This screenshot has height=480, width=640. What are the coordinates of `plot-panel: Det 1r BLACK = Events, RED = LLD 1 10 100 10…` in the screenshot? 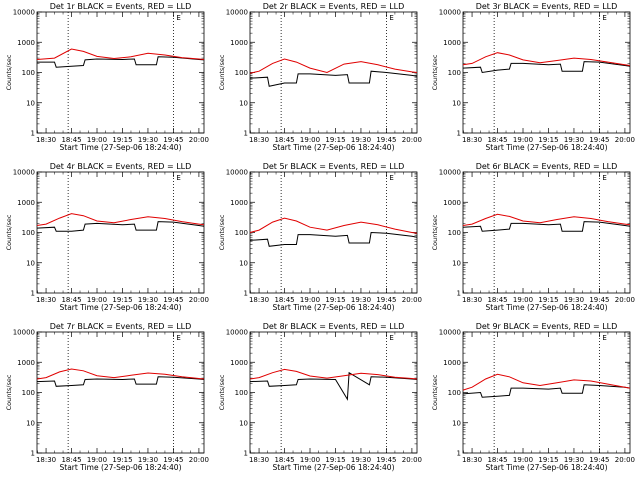 It's located at (107, 77).